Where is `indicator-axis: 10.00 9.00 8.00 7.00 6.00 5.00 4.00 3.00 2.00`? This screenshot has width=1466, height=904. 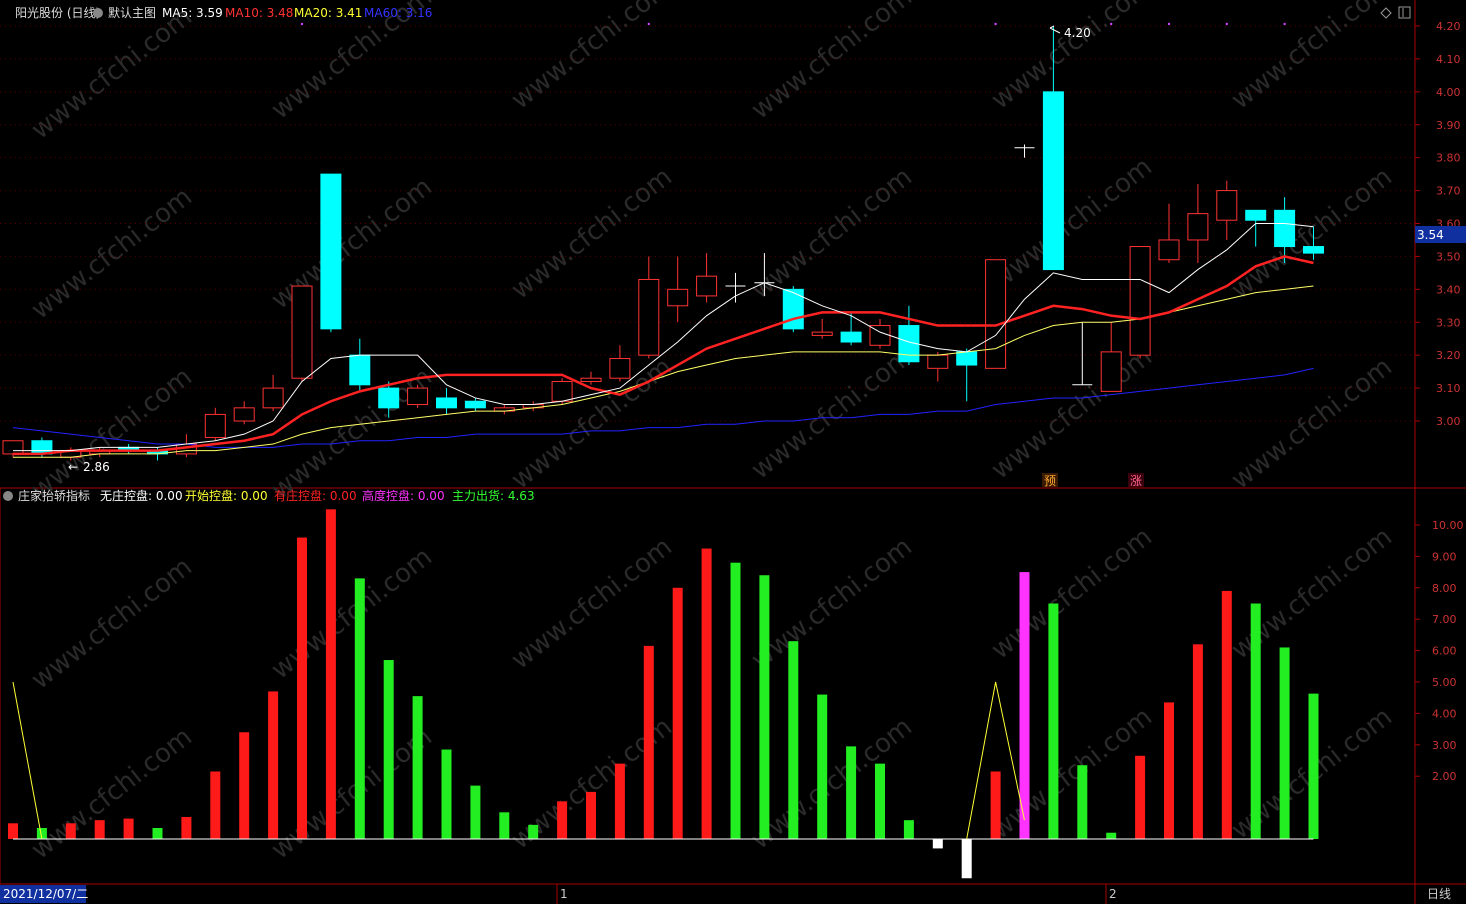 indicator-axis: 10.00 9.00 8.00 7.00 6.00 5.00 4.00 3.00 2.00 is located at coordinates (1439, 651).